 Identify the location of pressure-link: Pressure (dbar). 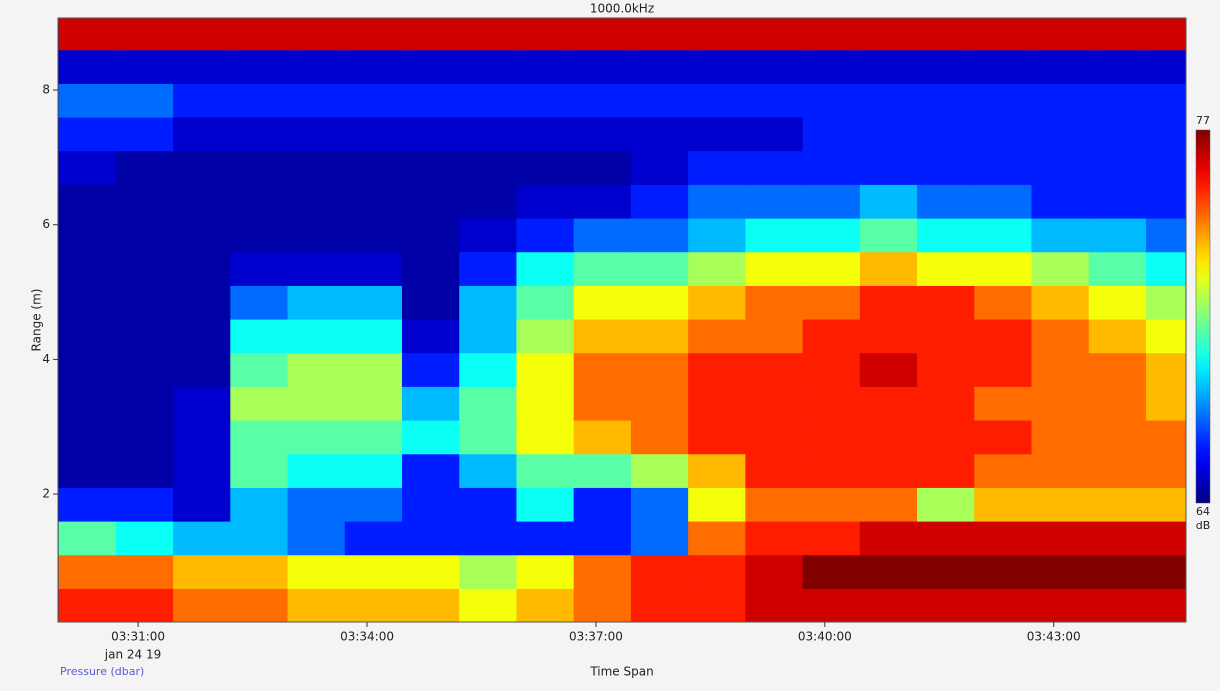
(102, 671).